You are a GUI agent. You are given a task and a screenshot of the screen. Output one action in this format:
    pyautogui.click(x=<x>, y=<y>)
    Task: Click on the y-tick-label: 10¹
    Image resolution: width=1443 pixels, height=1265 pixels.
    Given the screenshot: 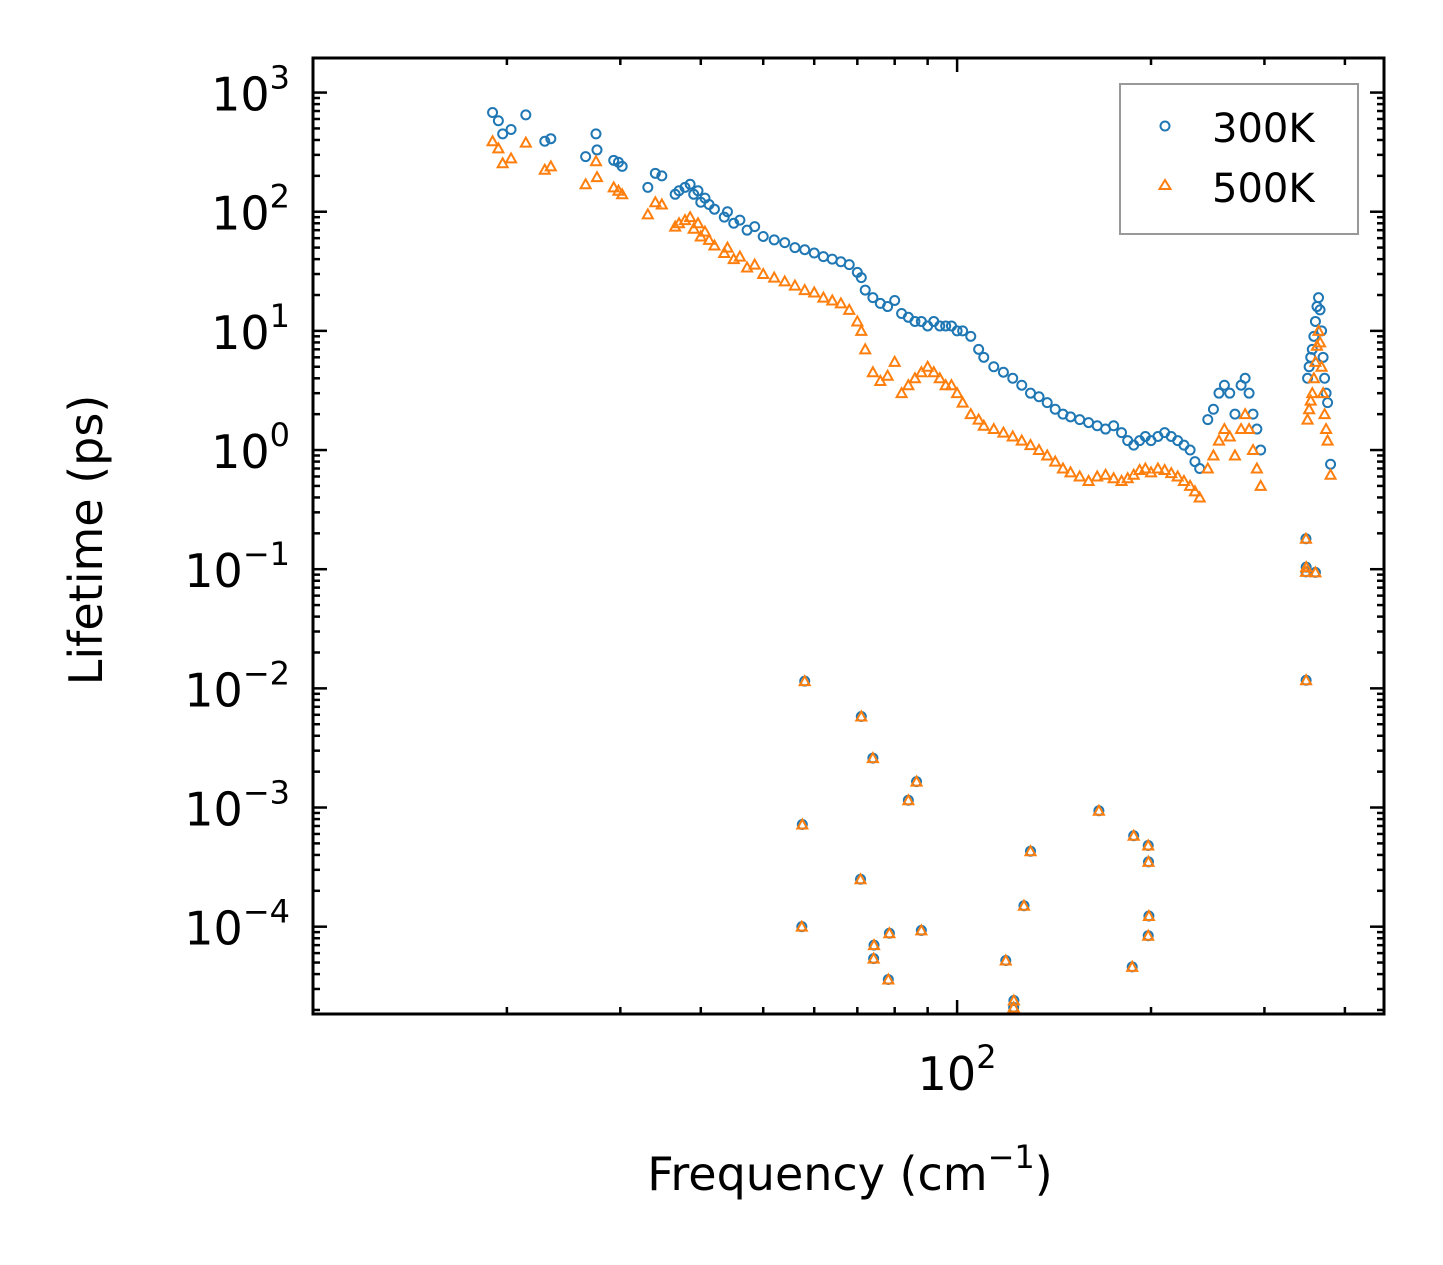 What is the action you would take?
    pyautogui.click(x=250, y=328)
    